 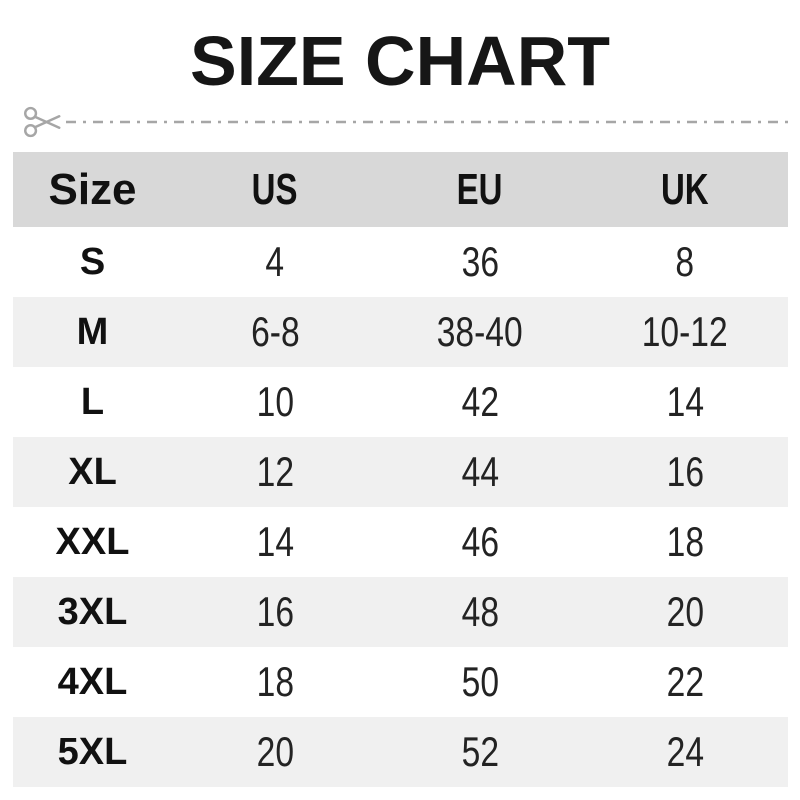 I want to click on table-row: XL 12 44 16, so click(x=400, y=472).